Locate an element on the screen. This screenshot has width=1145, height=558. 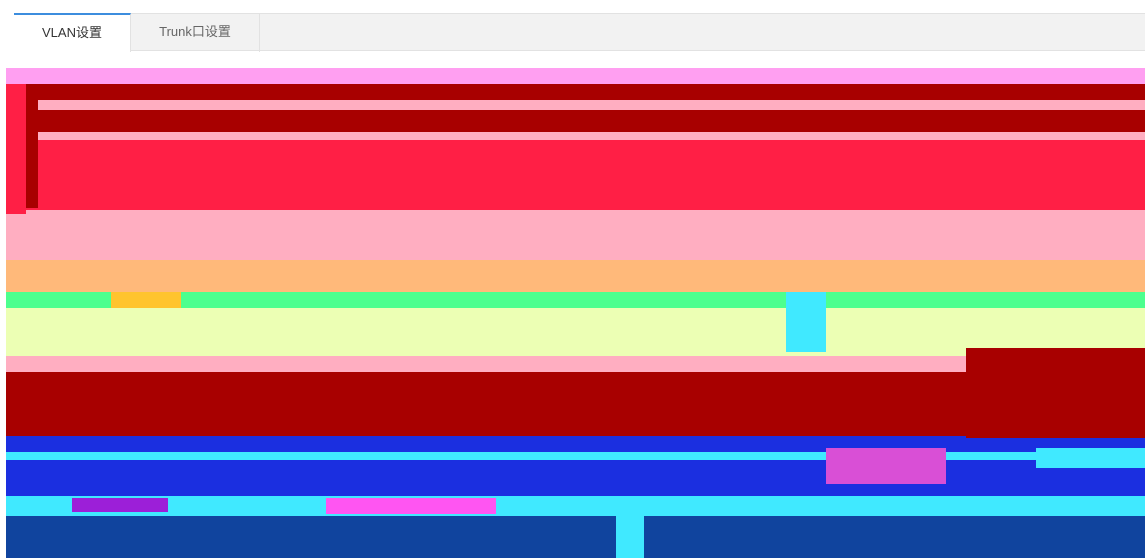
tab-trunk-settings: Trunk口设置 is located at coordinates (195, 32).